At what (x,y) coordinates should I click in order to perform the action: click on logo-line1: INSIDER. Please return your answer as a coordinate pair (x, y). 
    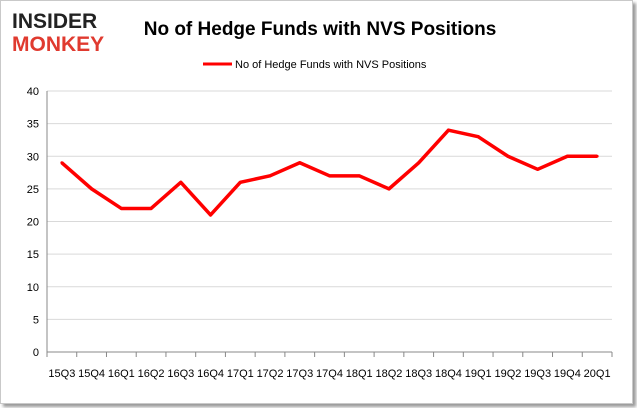
    Looking at the image, I should click on (54, 21).